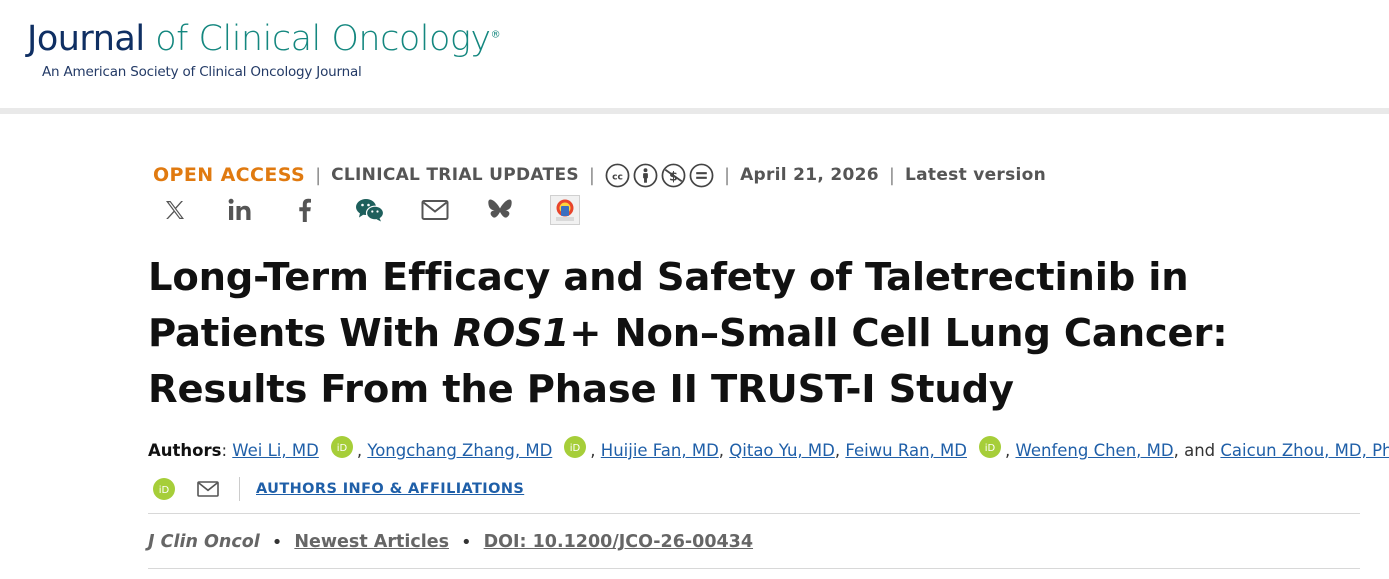  Describe the element at coordinates (204, 542) in the screenshot. I see `journal-abbreviation: J Clin Oncol` at that location.